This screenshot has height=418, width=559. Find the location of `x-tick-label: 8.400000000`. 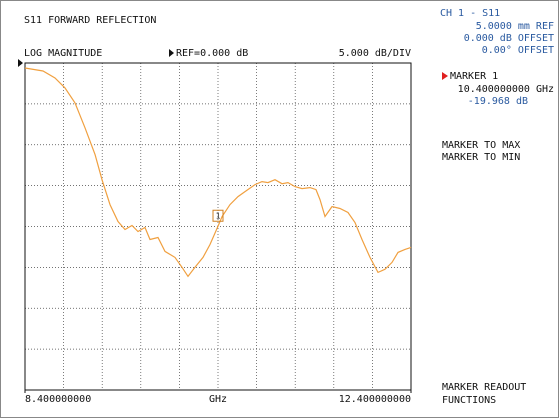

x-tick-label: 8.400000000 is located at coordinates (58, 399).